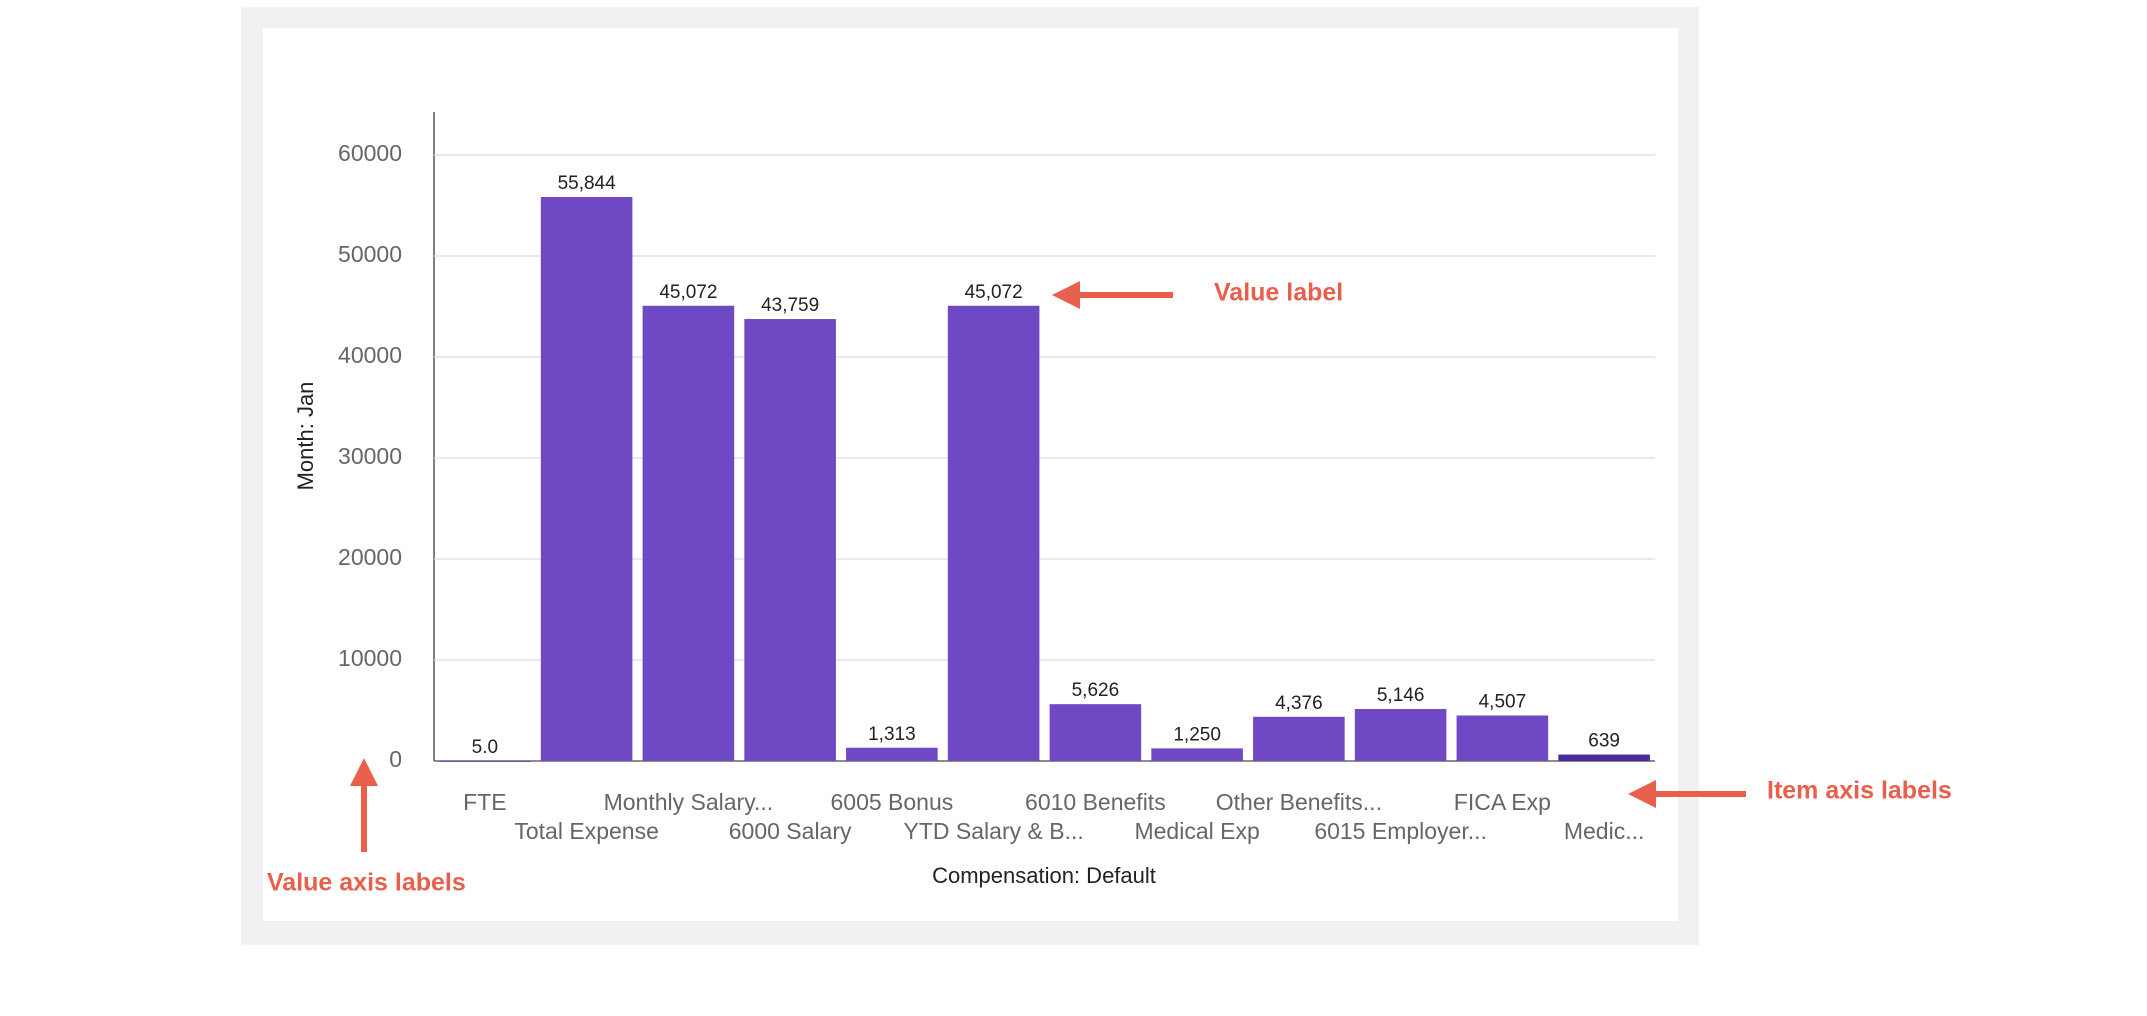 This screenshot has height=1016, width=2147. Describe the element at coordinates (1044, 875) in the screenshot. I see `x-axis-title: Compensation: Default` at that location.